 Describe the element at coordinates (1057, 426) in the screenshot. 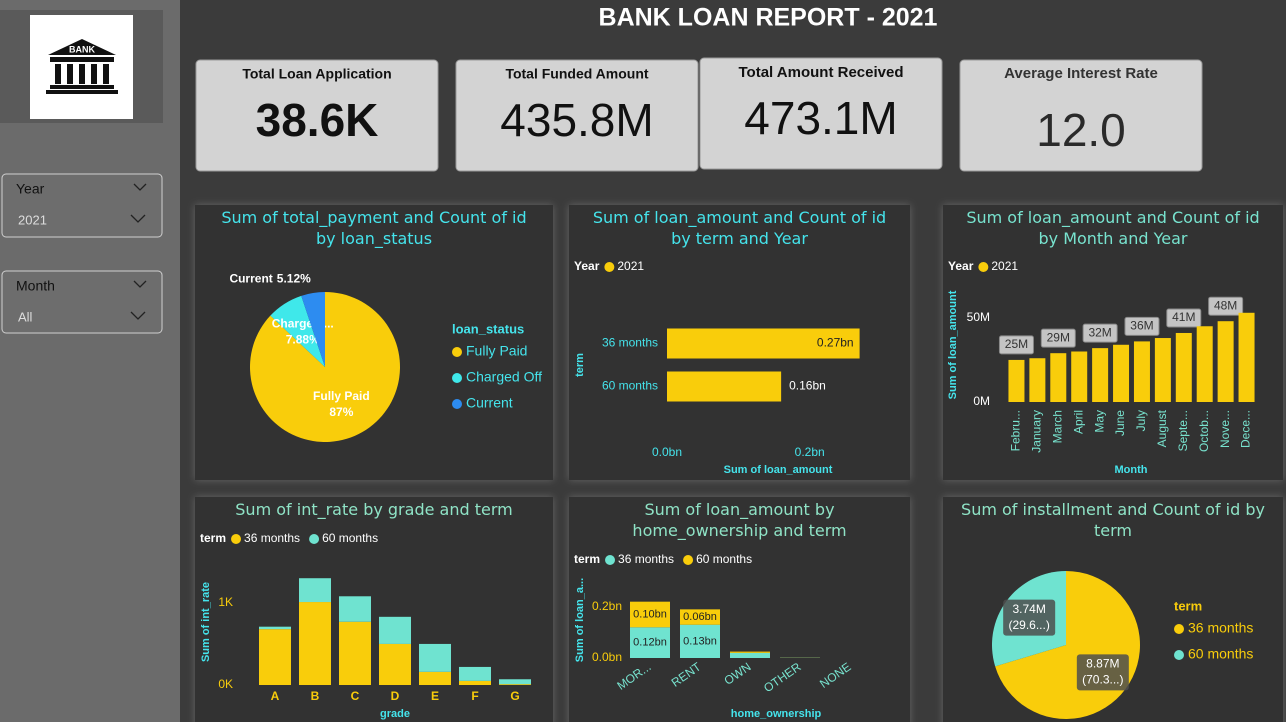

I see `x-tick-label: March` at that location.